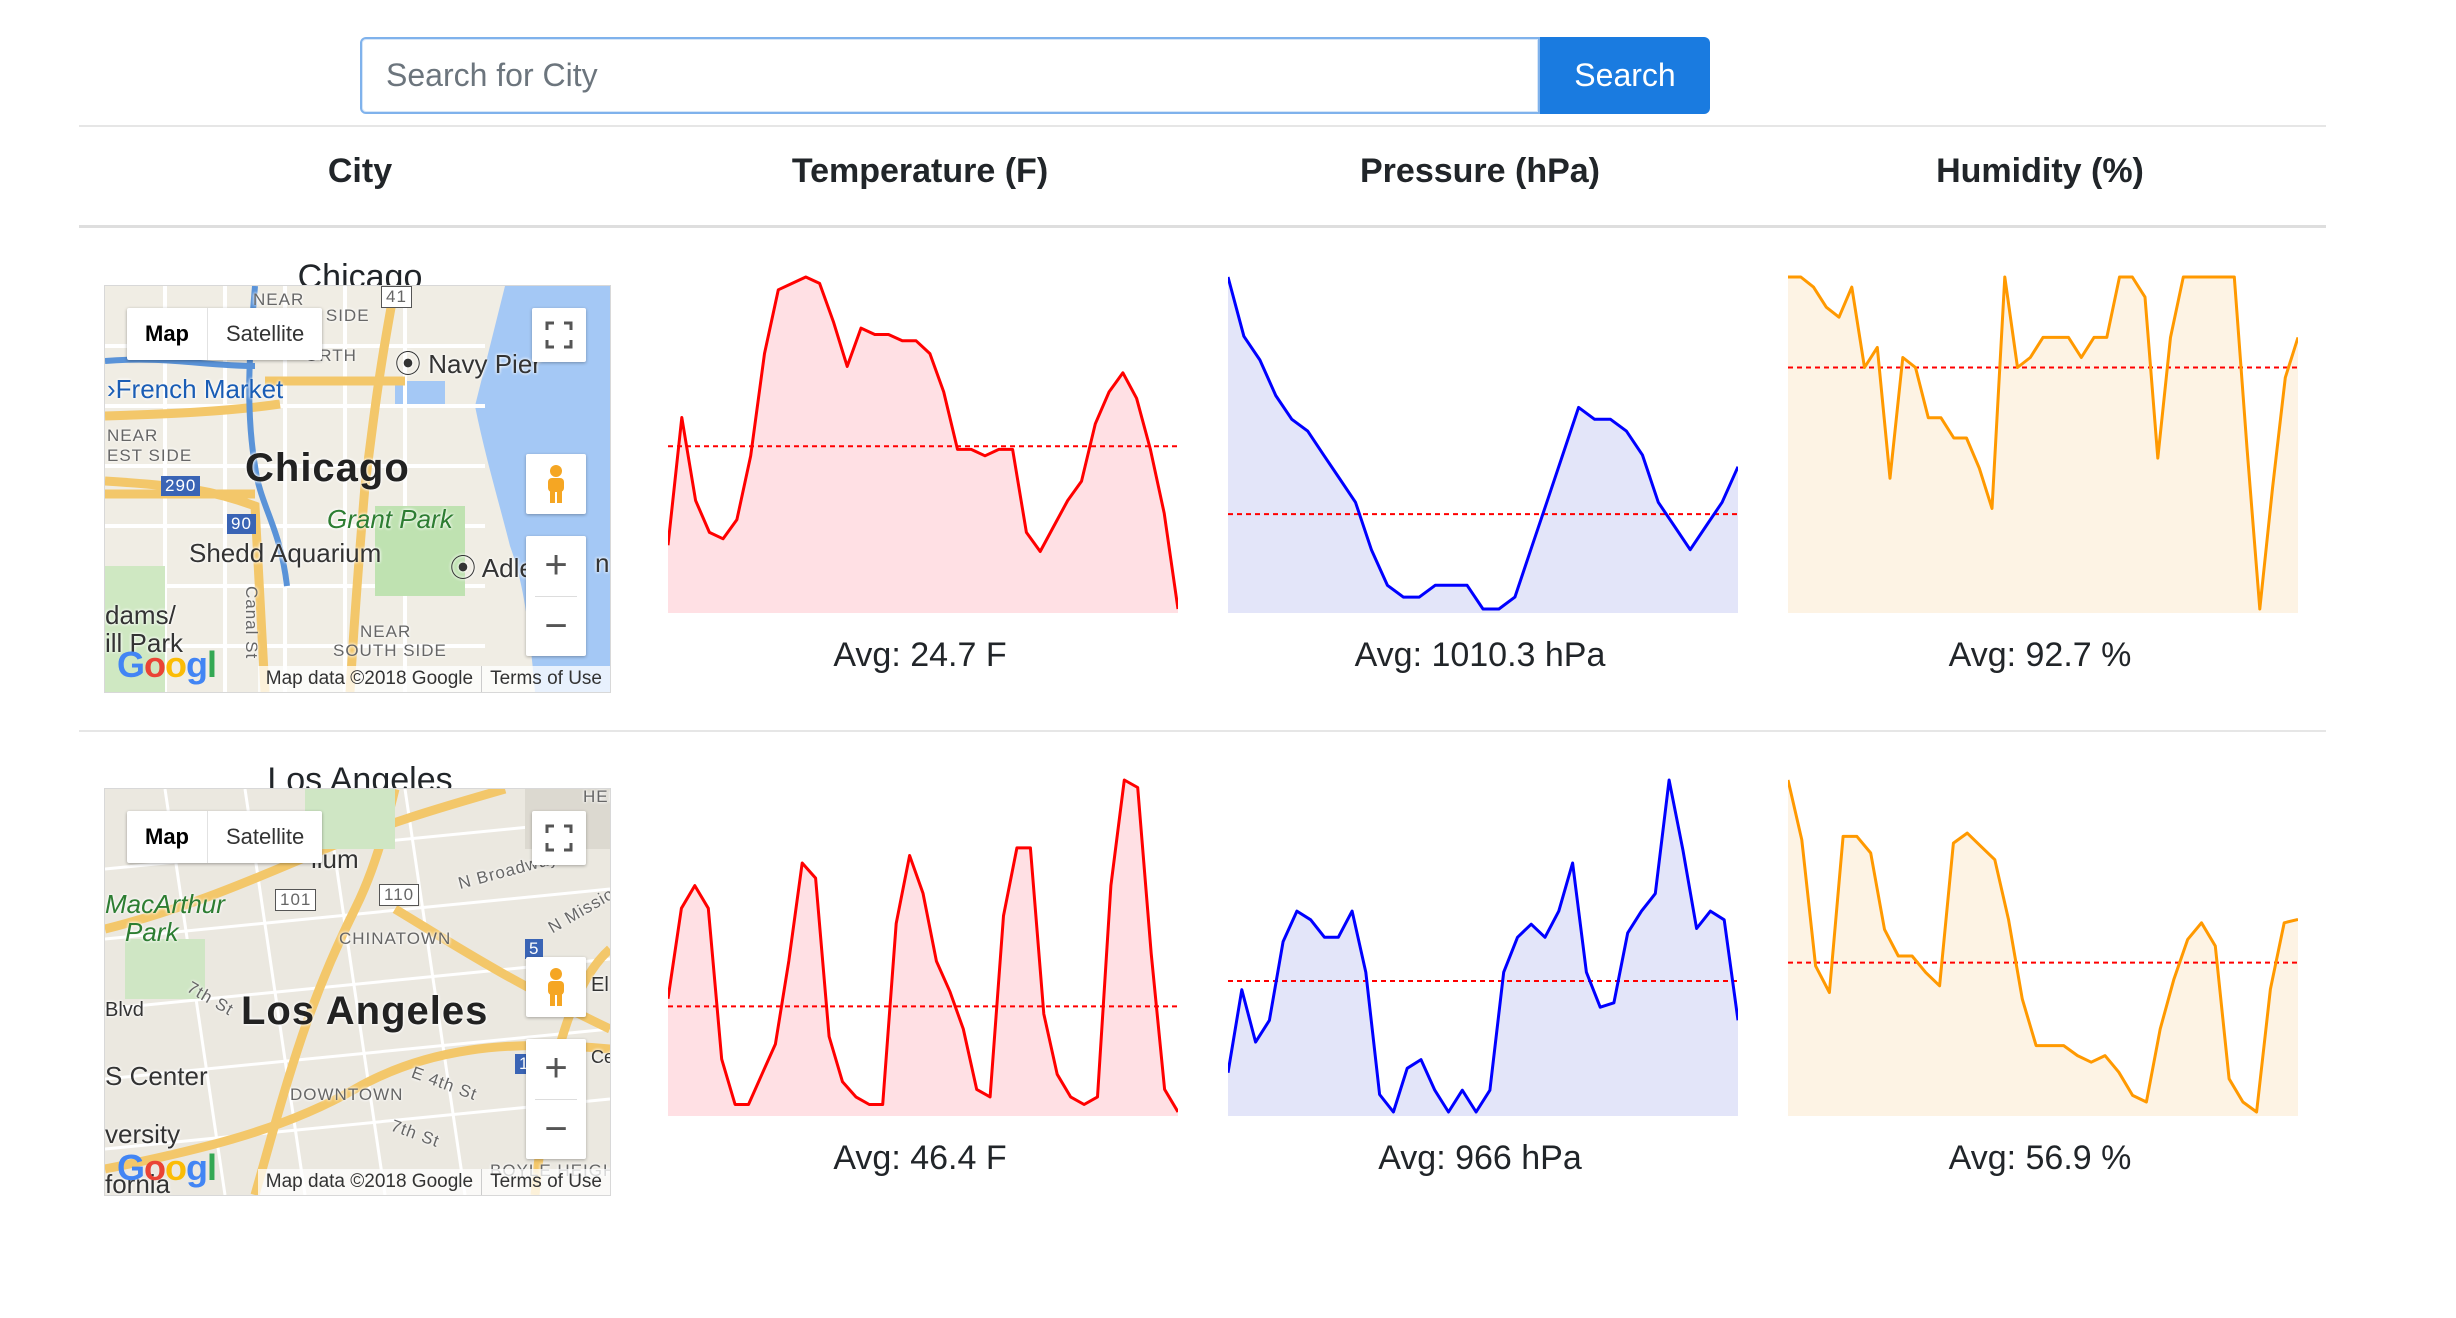  What do you see at coordinates (1202, 226) in the screenshot?
I see `header-divider` at bounding box center [1202, 226].